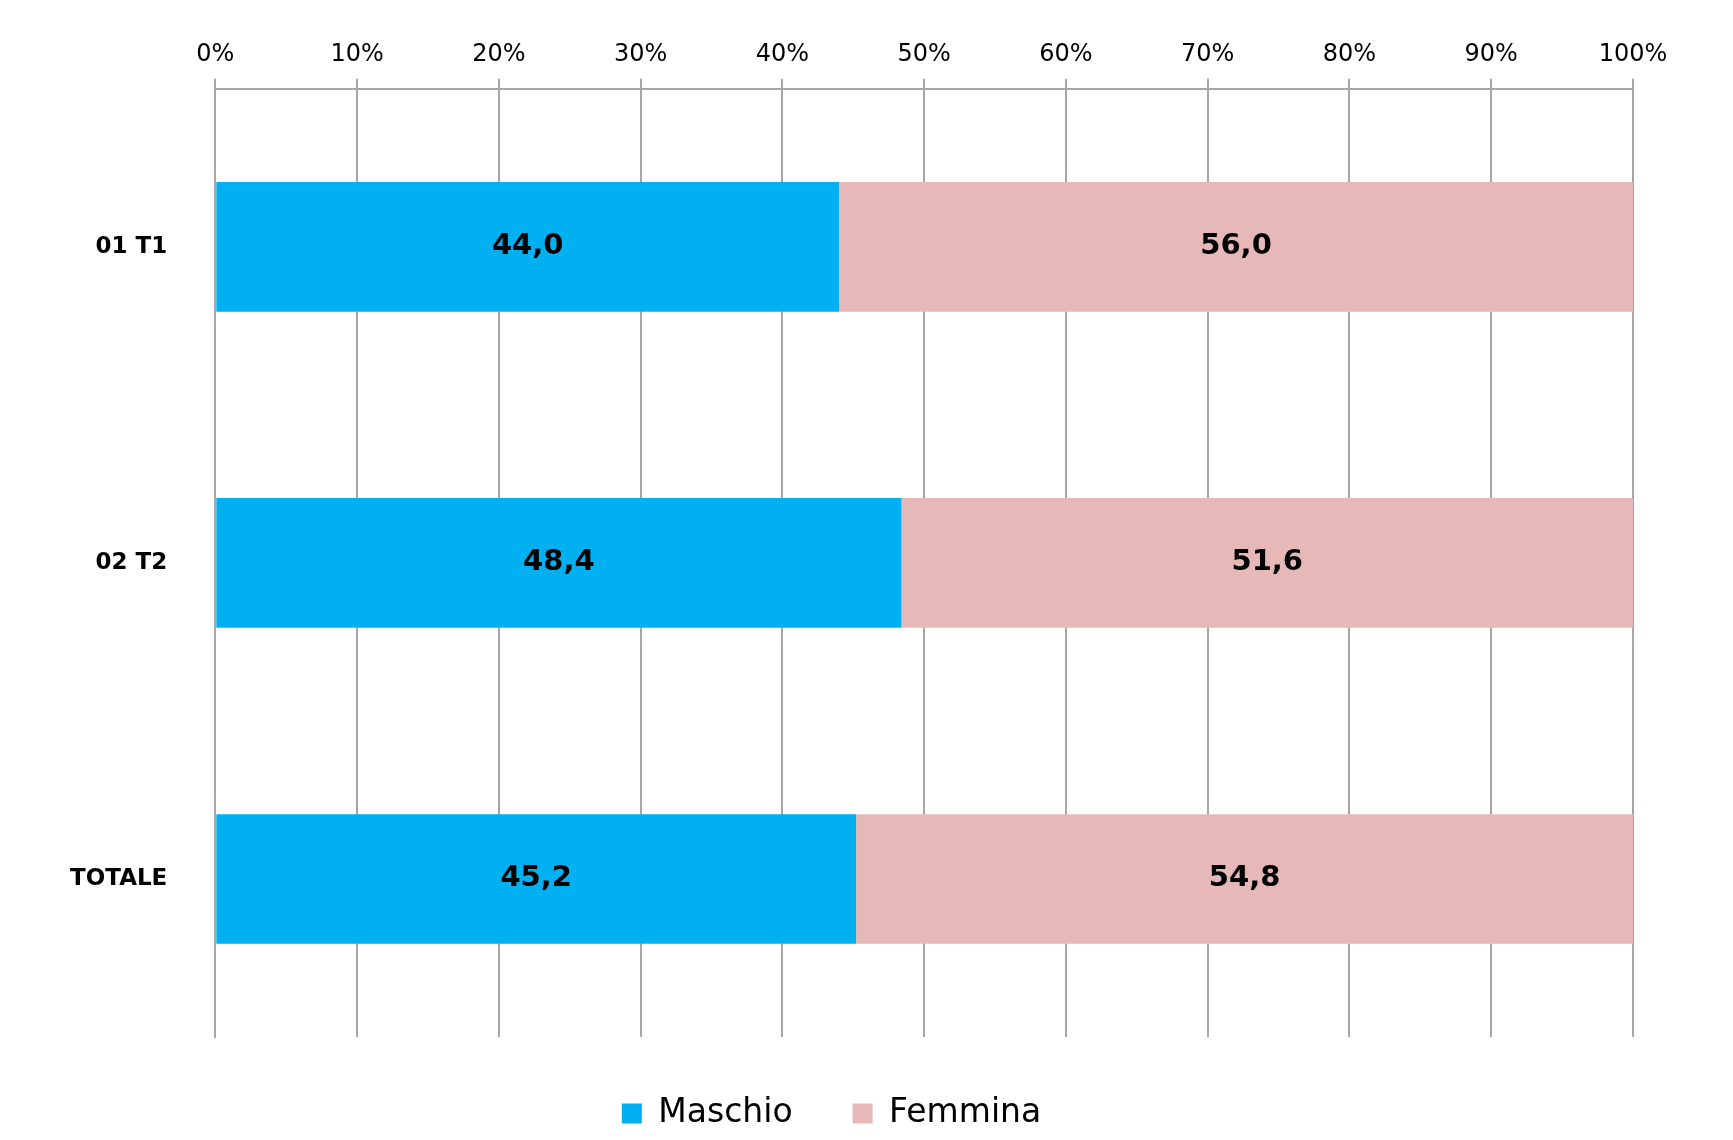 The height and width of the screenshot is (1140, 1733). What do you see at coordinates (1491, 52) in the screenshot?
I see `x-tick-label: 90%` at bounding box center [1491, 52].